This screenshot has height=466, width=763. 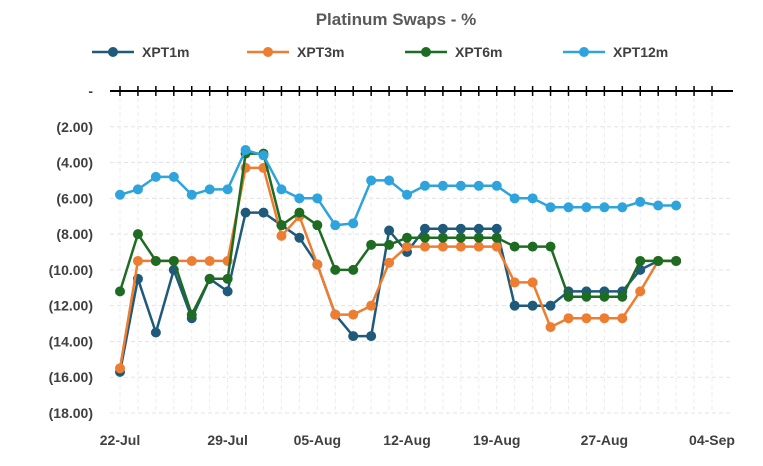 What do you see at coordinates (604, 440) in the screenshot?
I see `x-tick-label: 27-Aug` at bounding box center [604, 440].